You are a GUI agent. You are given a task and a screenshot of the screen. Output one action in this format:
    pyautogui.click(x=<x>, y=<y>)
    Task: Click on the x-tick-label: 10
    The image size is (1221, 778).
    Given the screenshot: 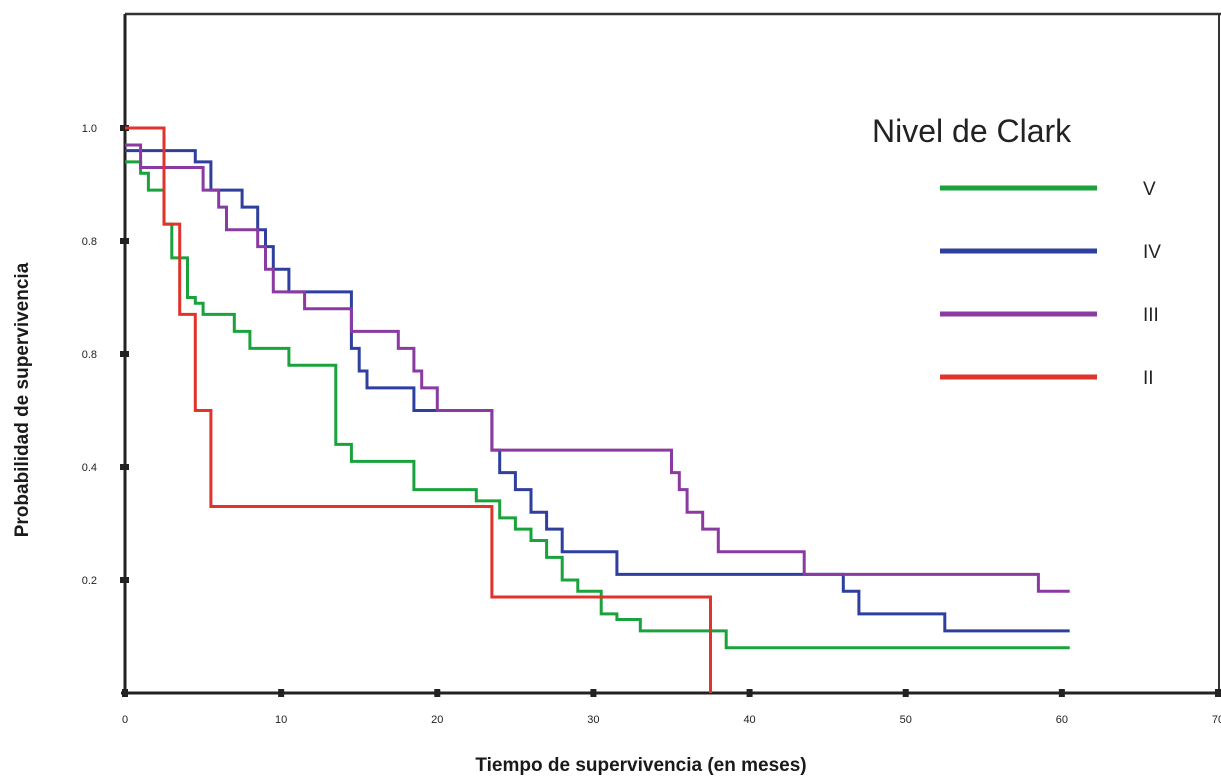 What is the action you would take?
    pyautogui.click(x=281, y=720)
    